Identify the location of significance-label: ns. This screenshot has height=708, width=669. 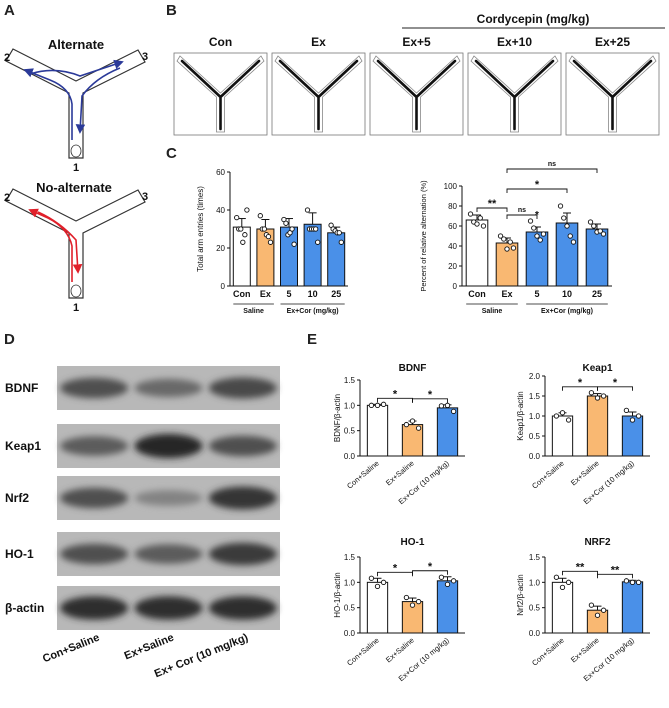
(522, 210).